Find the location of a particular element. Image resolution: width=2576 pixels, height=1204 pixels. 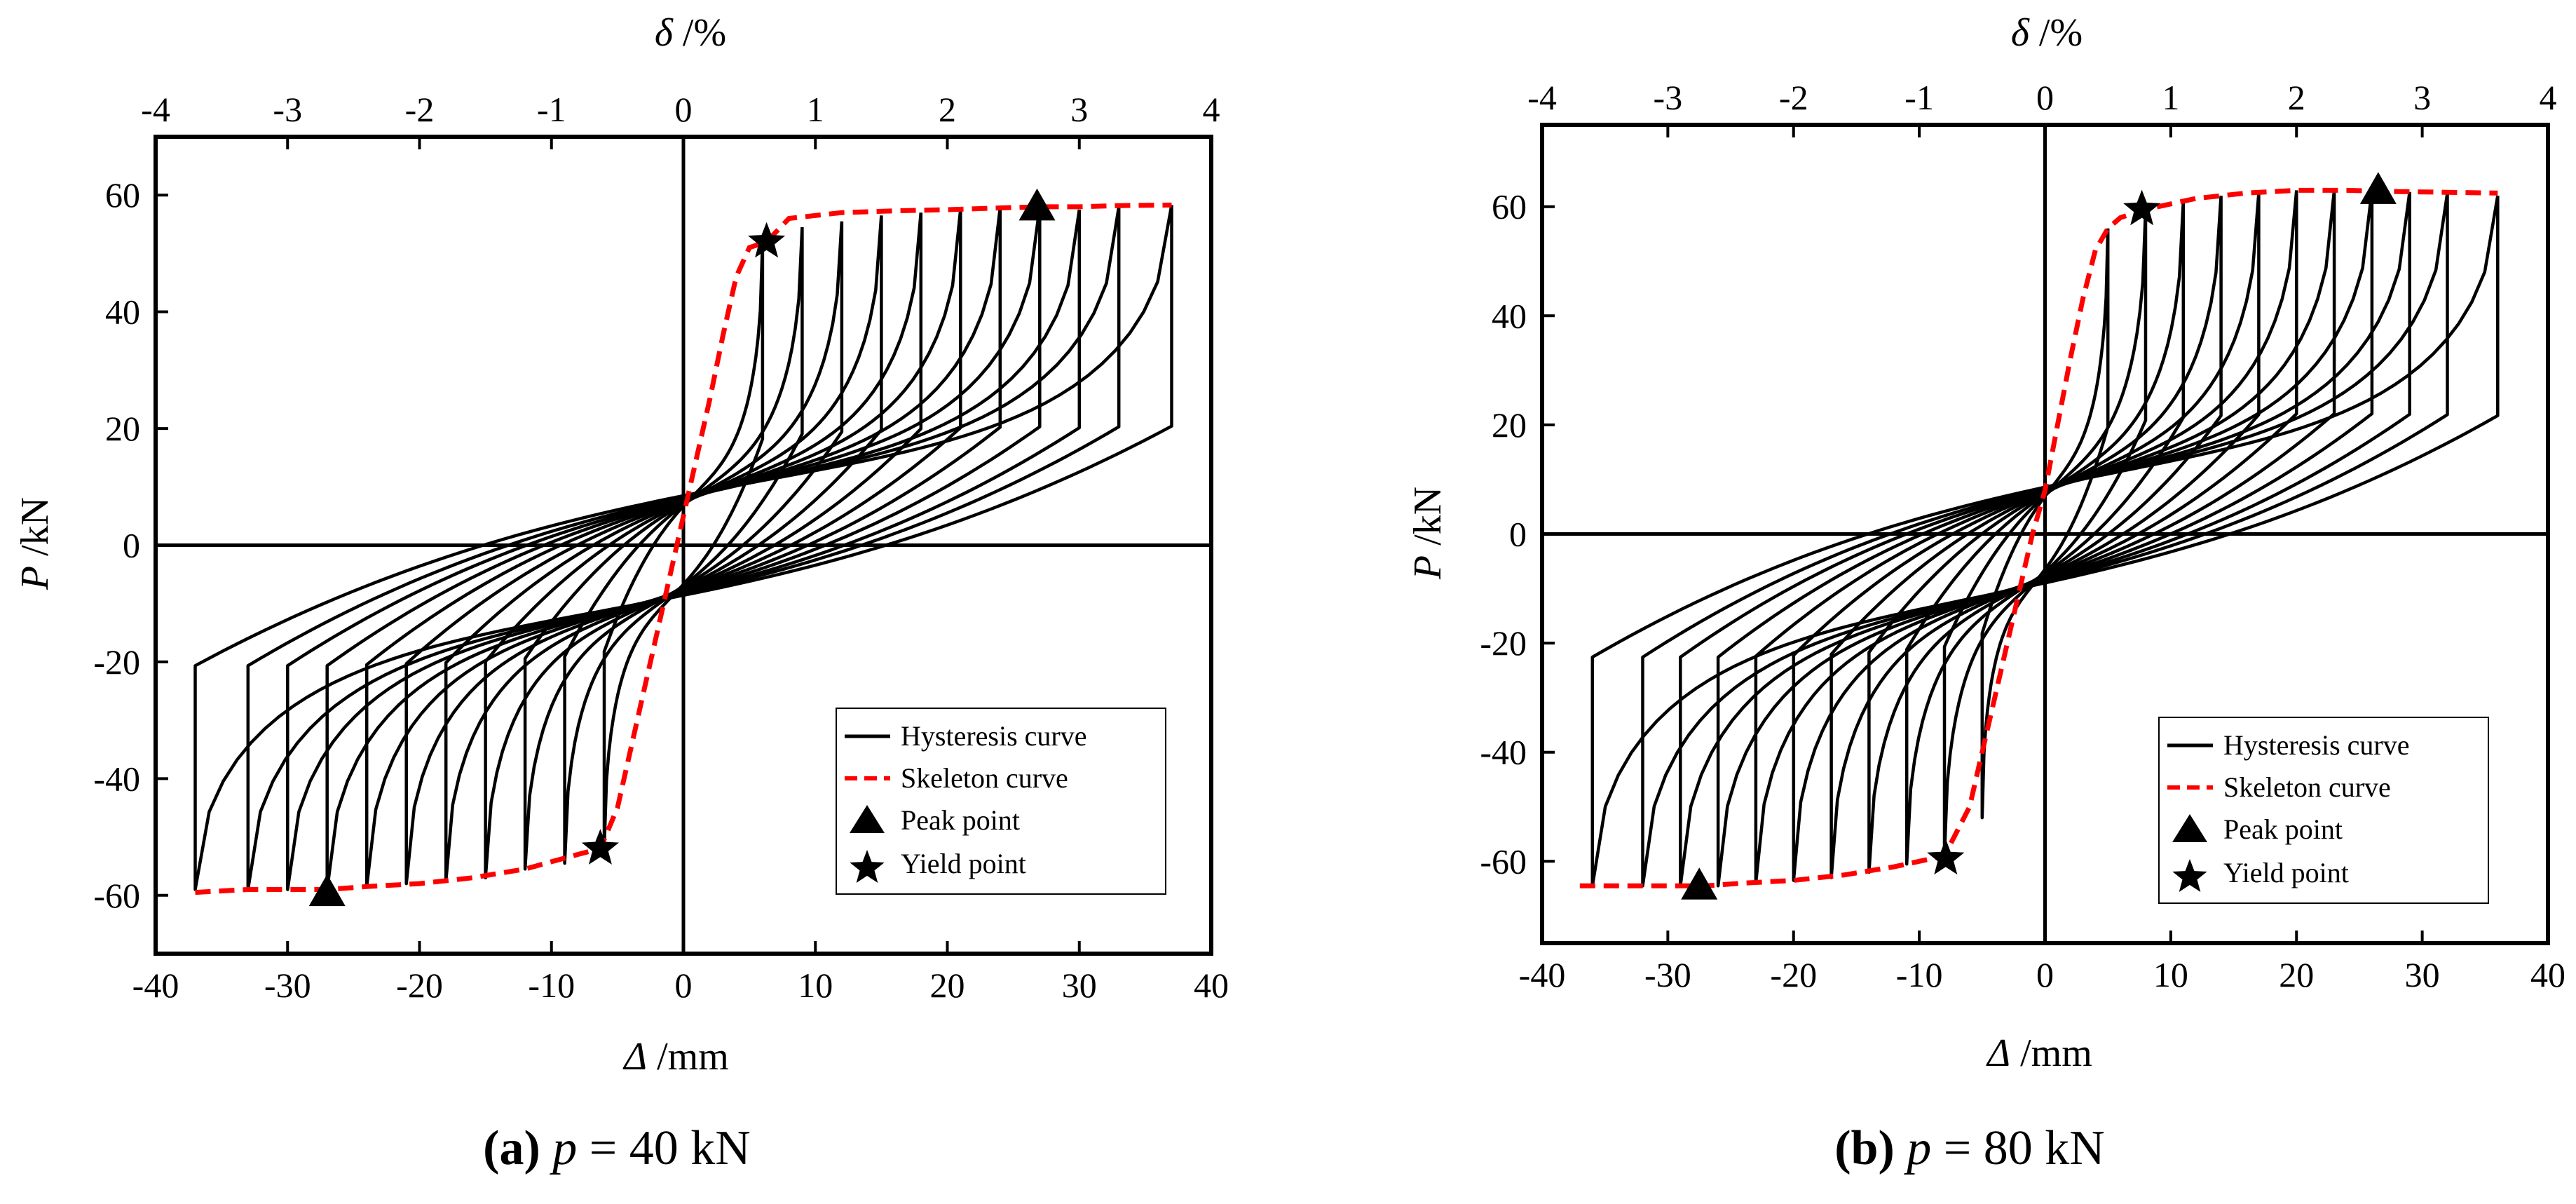

x2-axis-label-b: δ /% is located at coordinates (2047, 33).